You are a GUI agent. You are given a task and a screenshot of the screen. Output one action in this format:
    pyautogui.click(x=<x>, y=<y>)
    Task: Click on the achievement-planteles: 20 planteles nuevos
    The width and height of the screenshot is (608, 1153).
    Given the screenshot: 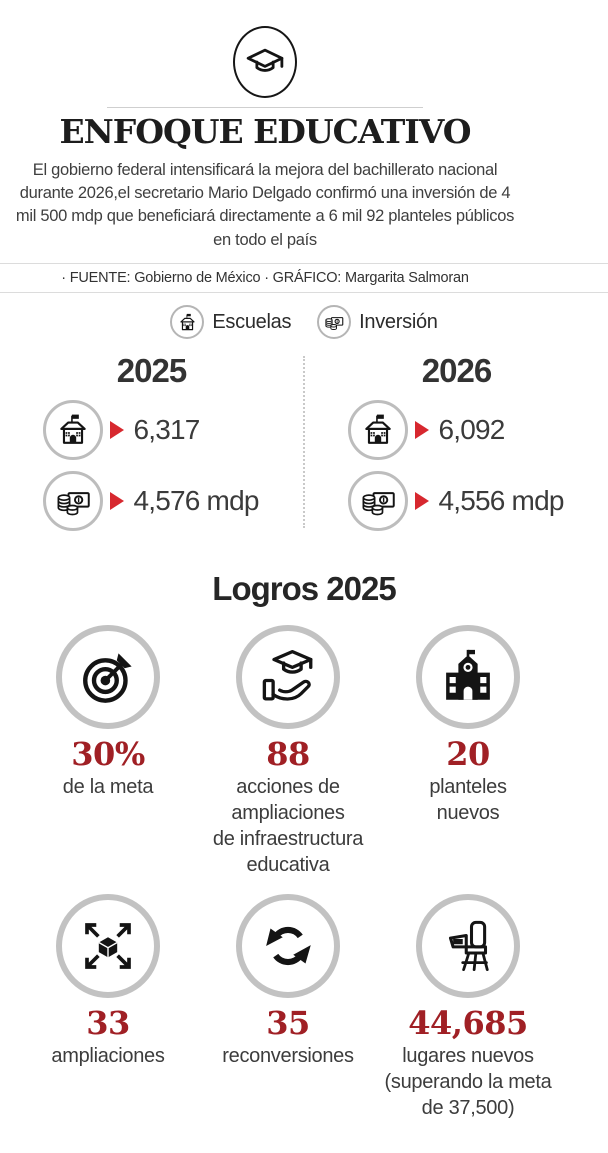 What is the action you would take?
    pyautogui.click(x=468, y=751)
    